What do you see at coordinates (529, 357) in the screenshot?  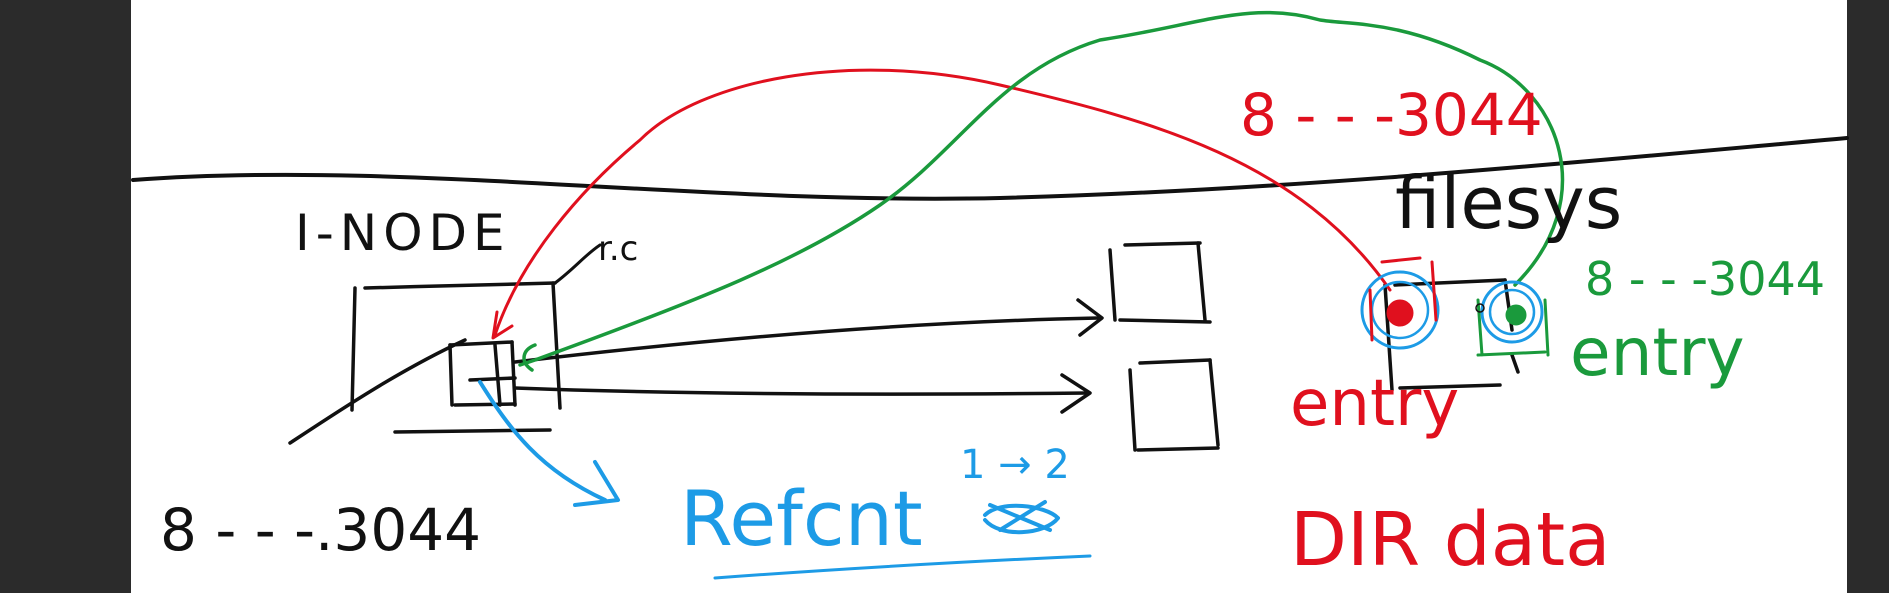 I see `green-link-hook` at bounding box center [529, 357].